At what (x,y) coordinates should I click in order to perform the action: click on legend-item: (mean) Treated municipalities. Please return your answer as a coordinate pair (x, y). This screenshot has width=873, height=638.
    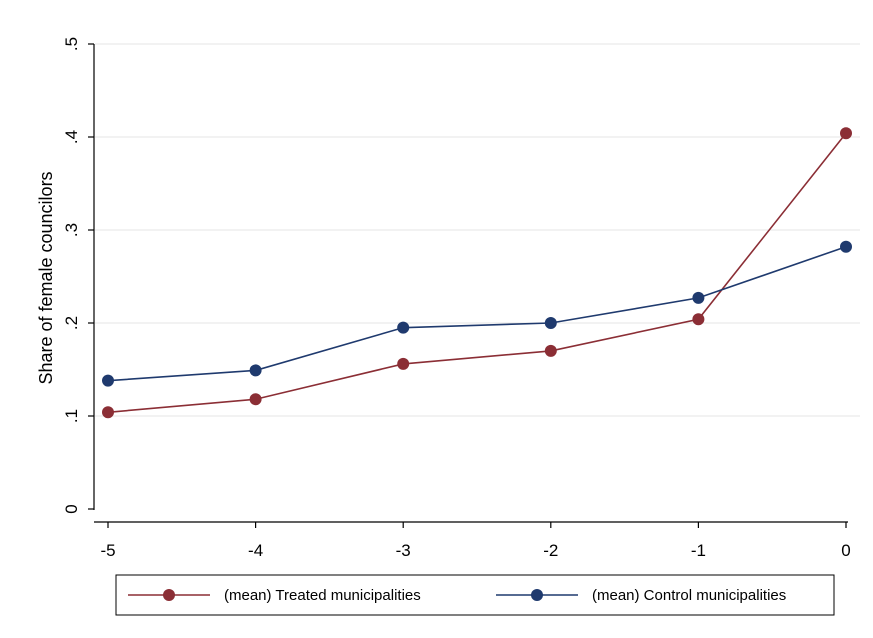
    Looking at the image, I should click on (274, 595).